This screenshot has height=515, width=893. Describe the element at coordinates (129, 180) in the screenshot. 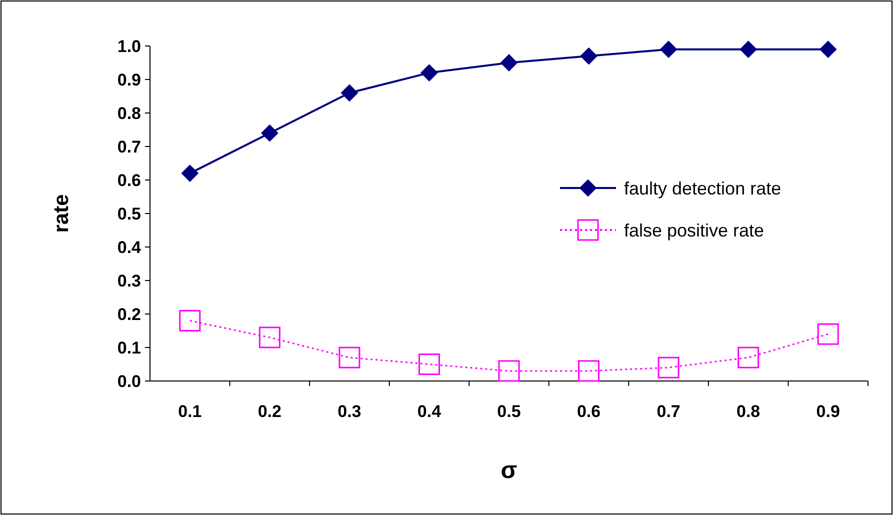

I see `y-tick-label: 0.6` at that location.